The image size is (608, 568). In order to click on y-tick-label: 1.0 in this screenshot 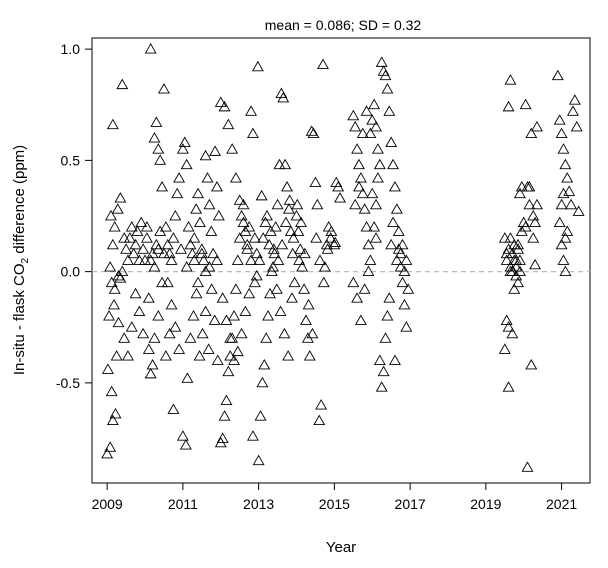, I will do `click(71, 49)`.